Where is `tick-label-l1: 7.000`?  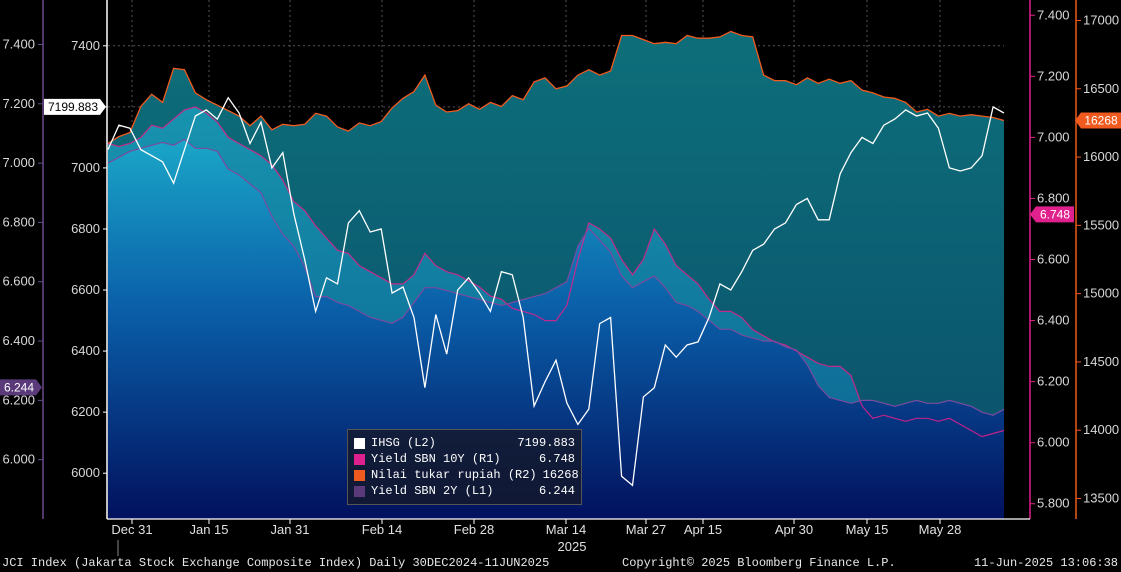 tick-label-l1: 7.000 is located at coordinates (18, 162).